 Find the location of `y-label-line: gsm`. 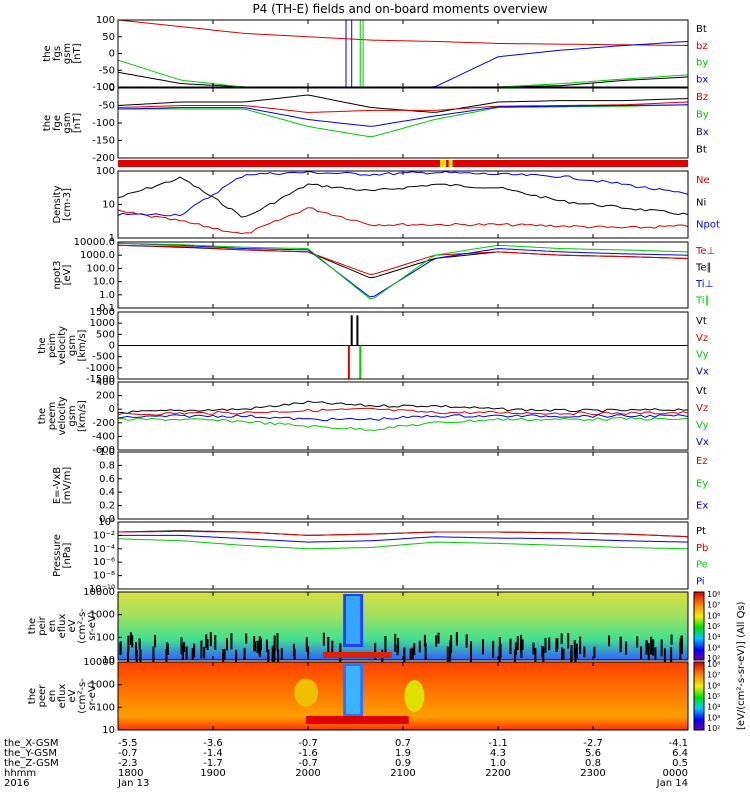

y-label-line: gsm is located at coordinates (67, 53).